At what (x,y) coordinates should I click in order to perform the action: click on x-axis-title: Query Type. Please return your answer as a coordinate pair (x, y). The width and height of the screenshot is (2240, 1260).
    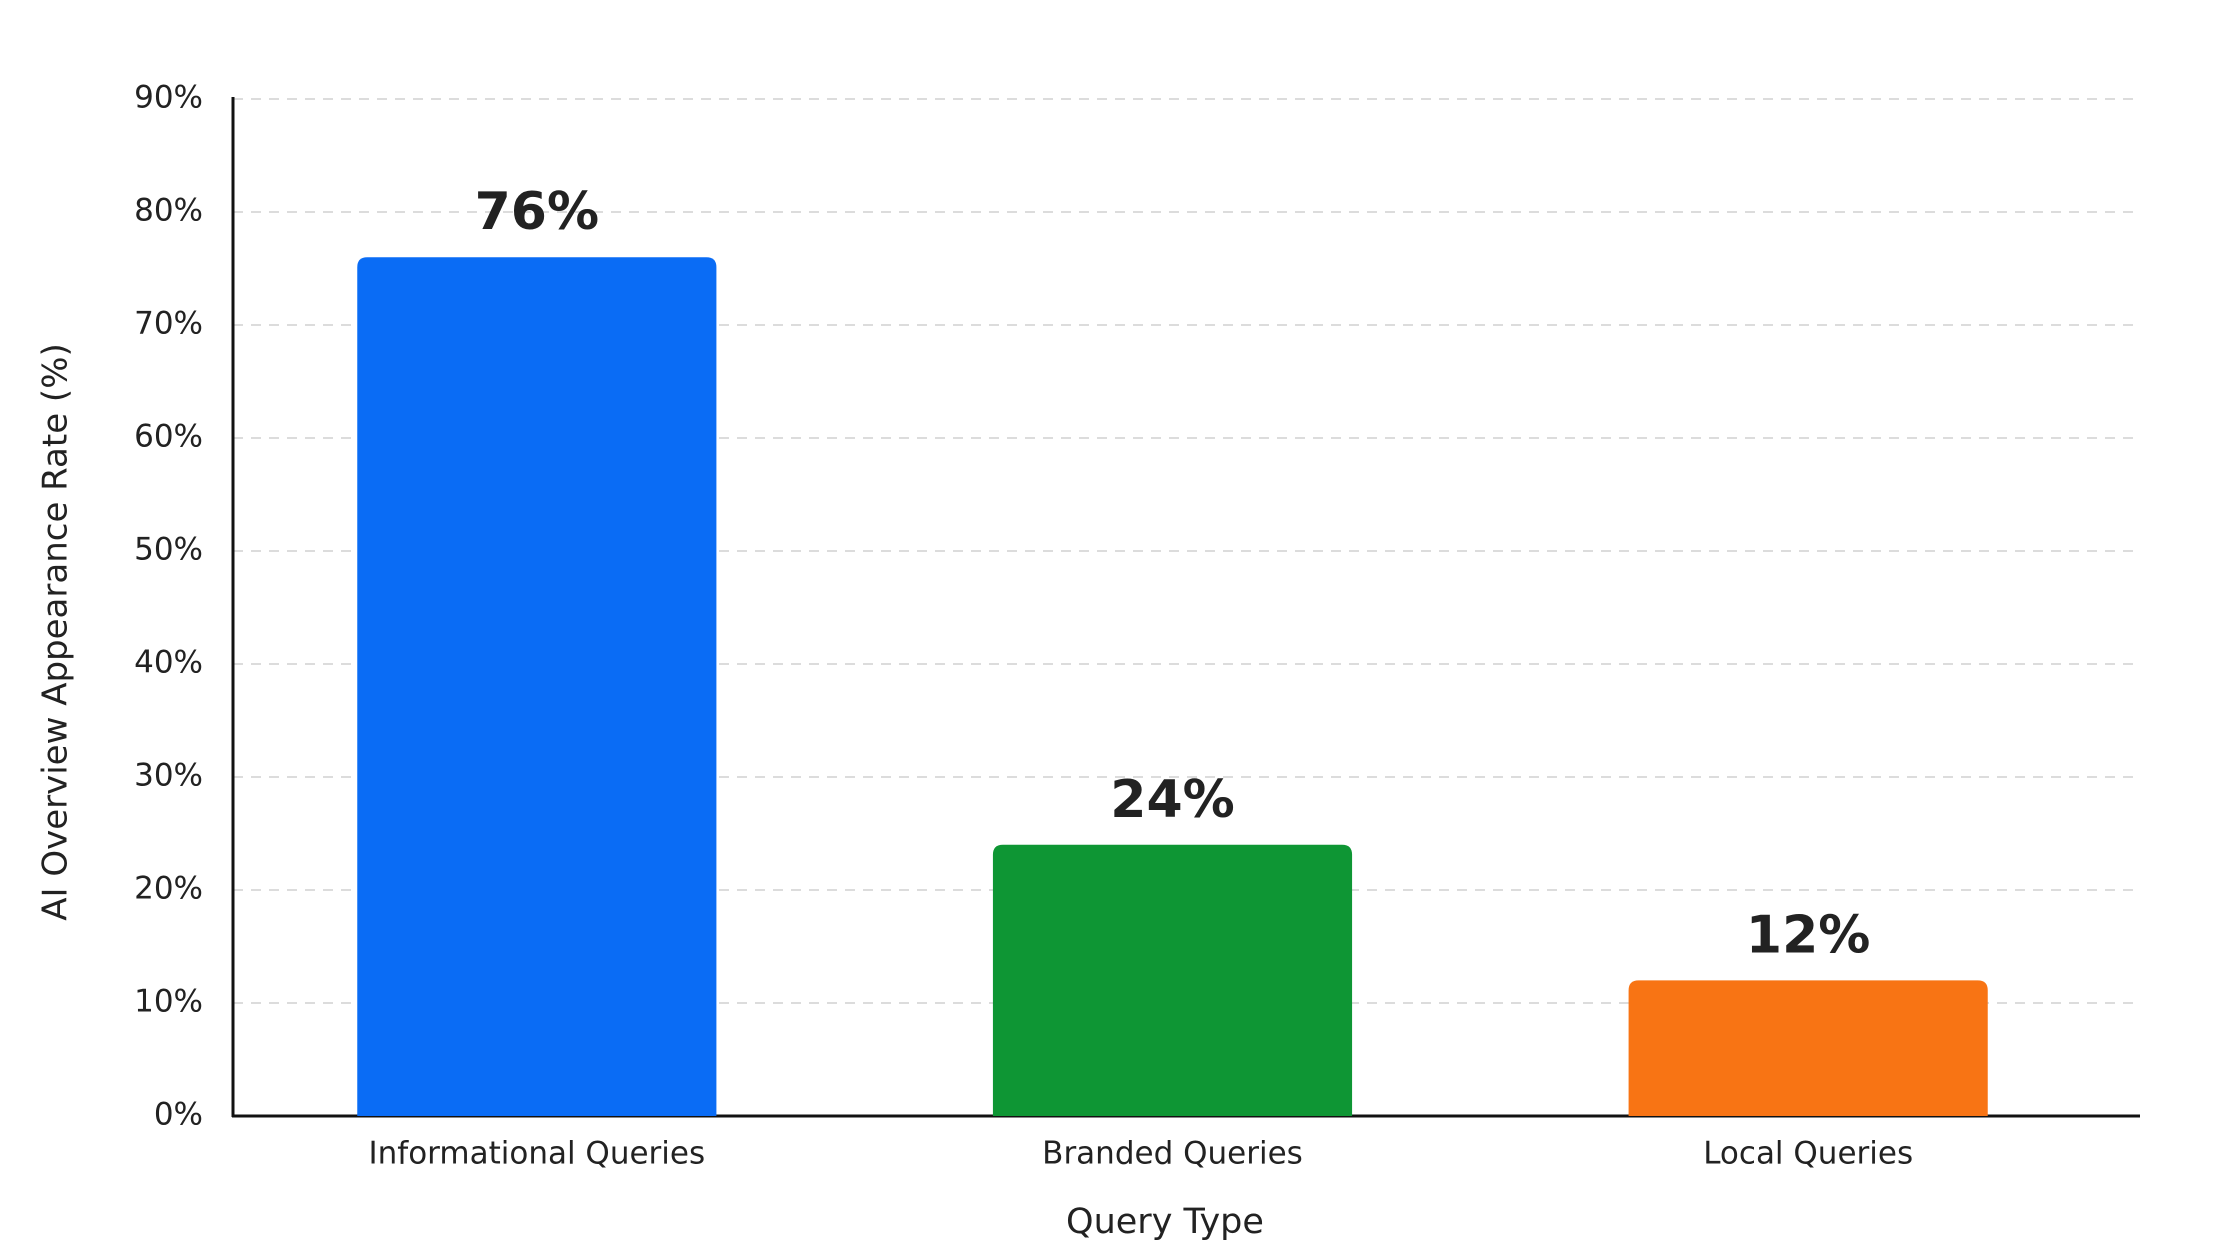
    Looking at the image, I should click on (1165, 1222).